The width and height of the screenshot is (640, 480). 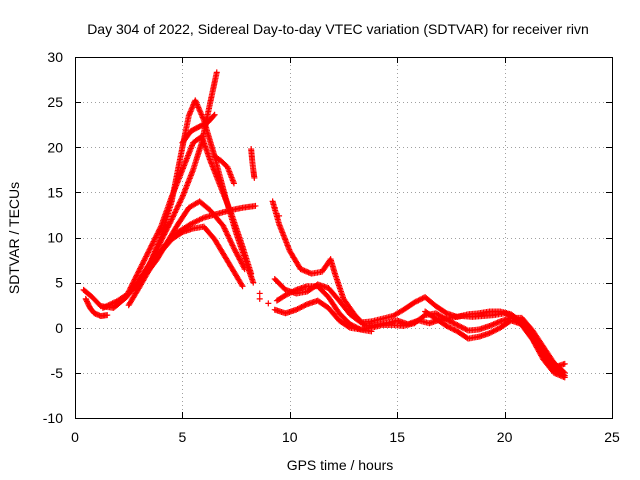 What do you see at coordinates (55, 192) in the screenshot?
I see `y-tick-label: 15` at bounding box center [55, 192].